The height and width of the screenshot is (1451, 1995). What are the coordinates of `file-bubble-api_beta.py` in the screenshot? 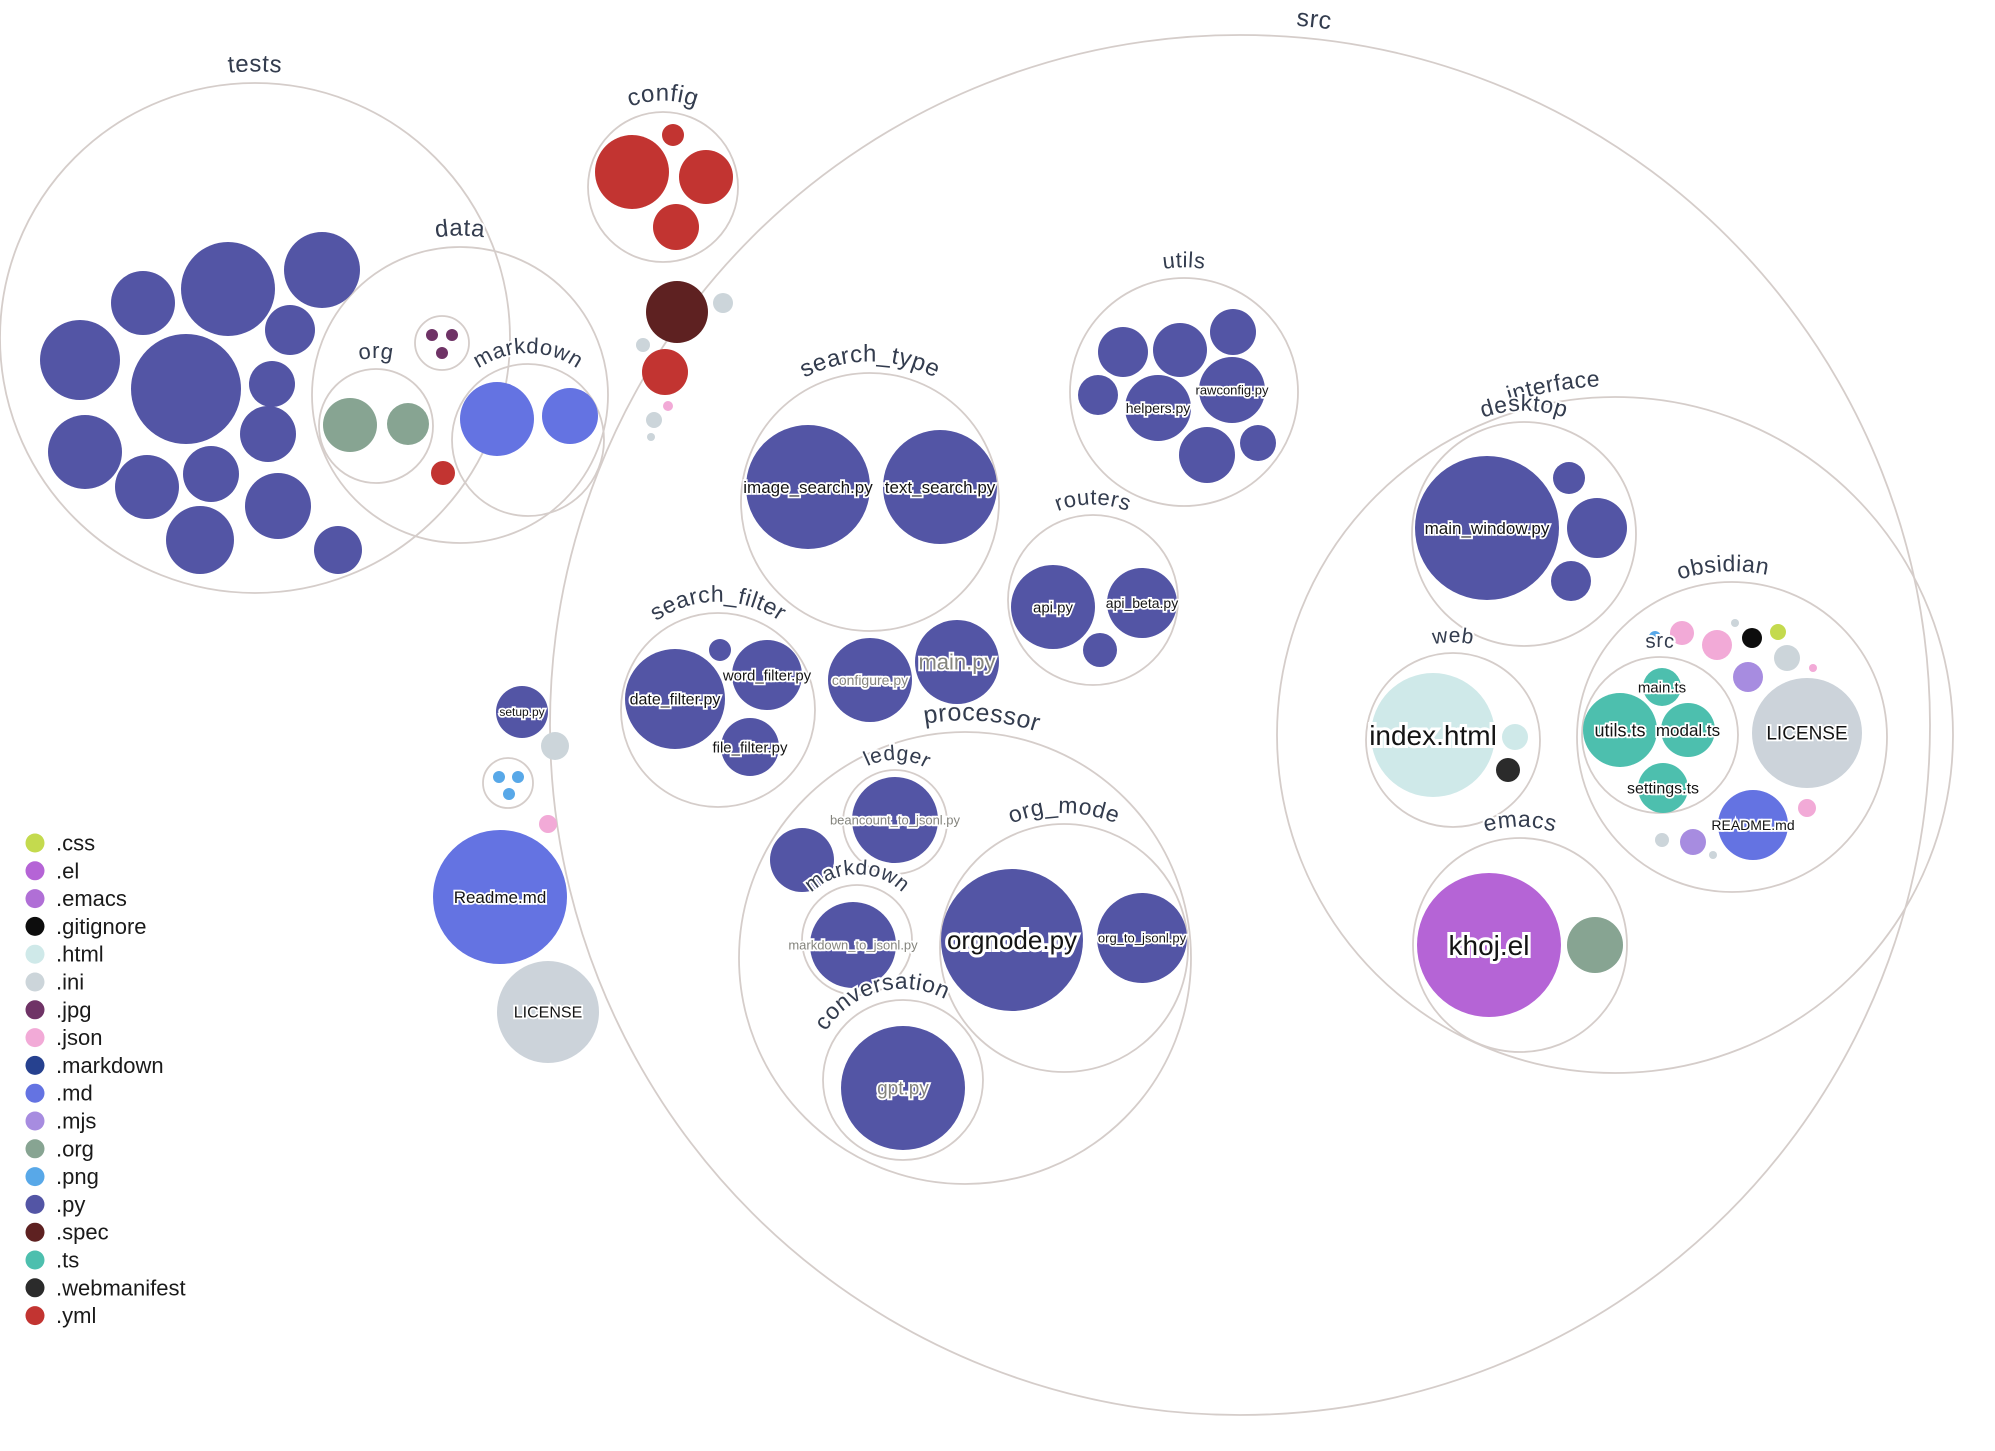 It's located at (1142, 603).